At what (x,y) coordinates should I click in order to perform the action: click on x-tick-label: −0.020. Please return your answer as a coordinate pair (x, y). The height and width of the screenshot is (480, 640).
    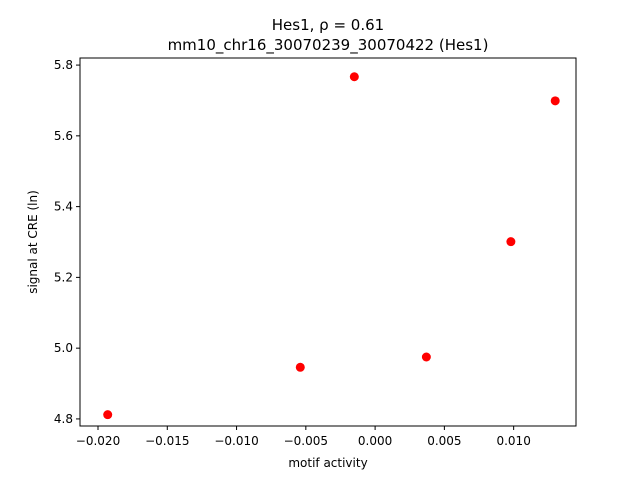
    Looking at the image, I should click on (98, 441).